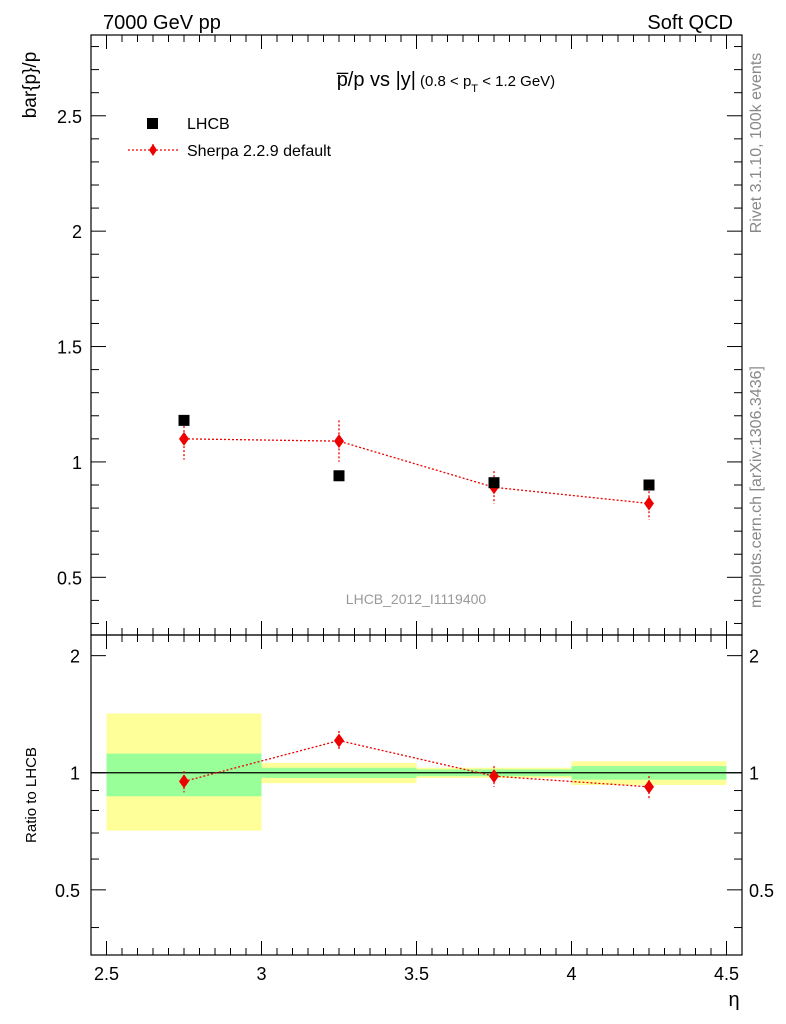 The image size is (786, 1024). What do you see at coordinates (69, 117) in the screenshot?
I see `y-tick-label: 2.5` at bounding box center [69, 117].